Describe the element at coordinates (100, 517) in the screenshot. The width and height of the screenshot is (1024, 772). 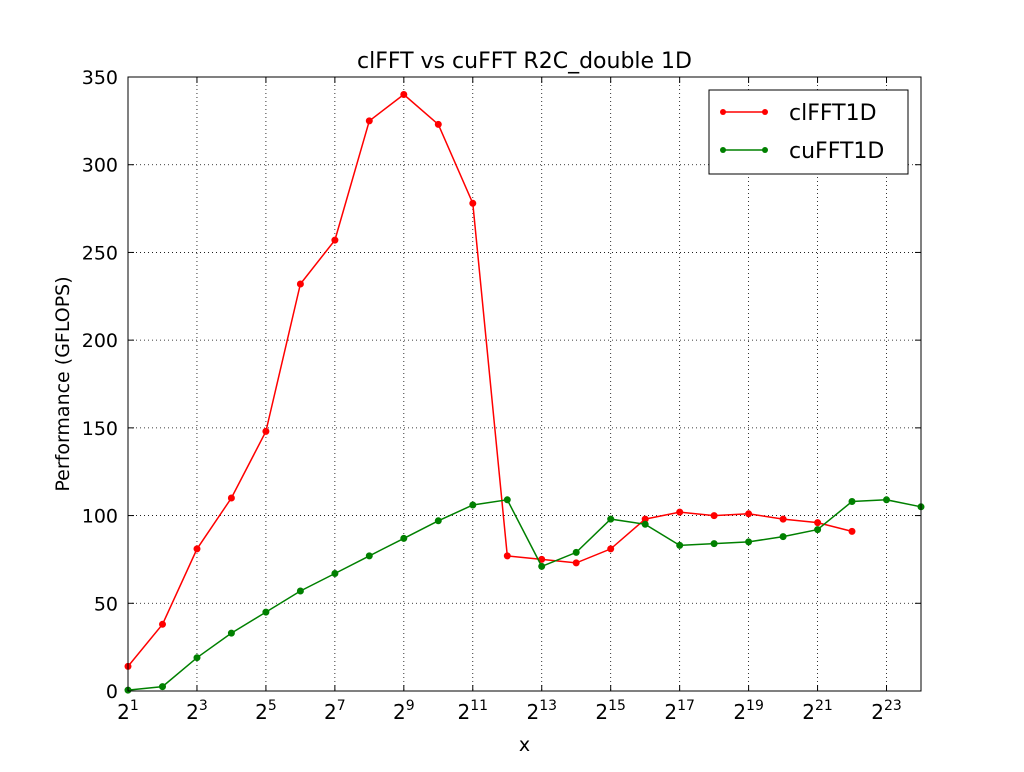
I see `y-tick-label: 100` at that location.